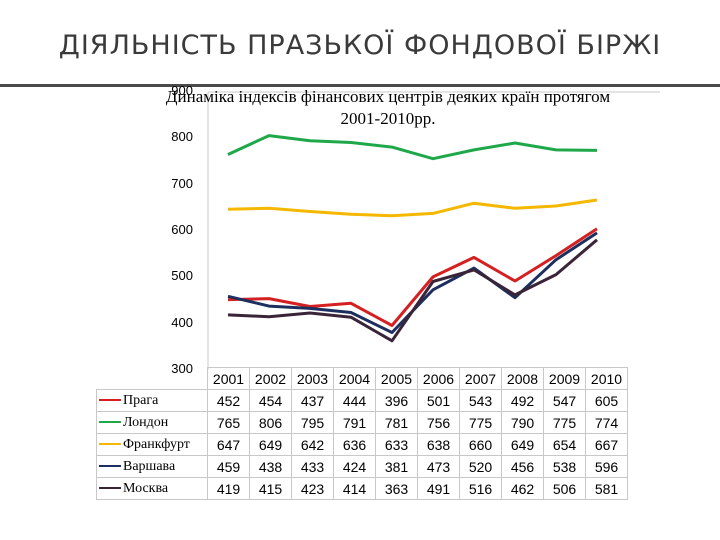 The image size is (720, 540). What do you see at coordinates (182, 183) in the screenshot?
I see `y-tick-label: 700` at bounding box center [182, 183].